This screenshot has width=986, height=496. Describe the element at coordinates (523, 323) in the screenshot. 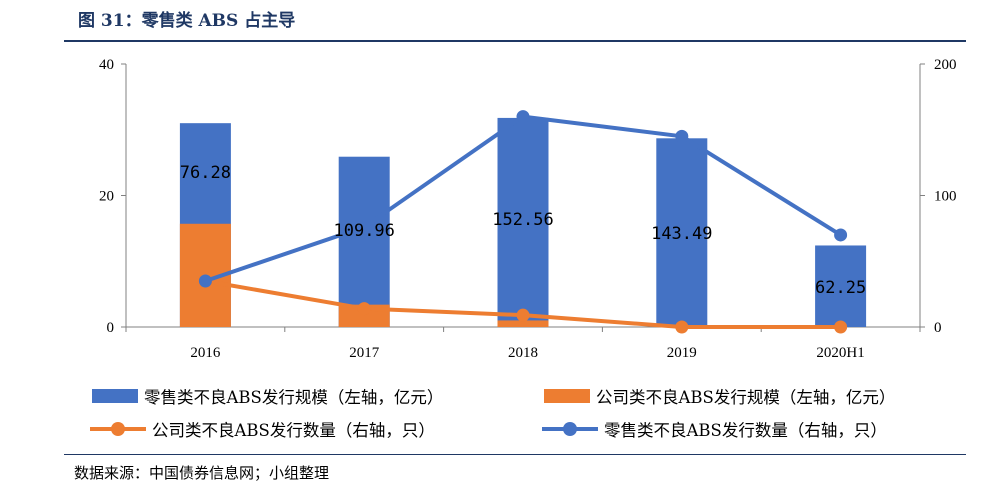

I see `bar-corporate-size` at that location.